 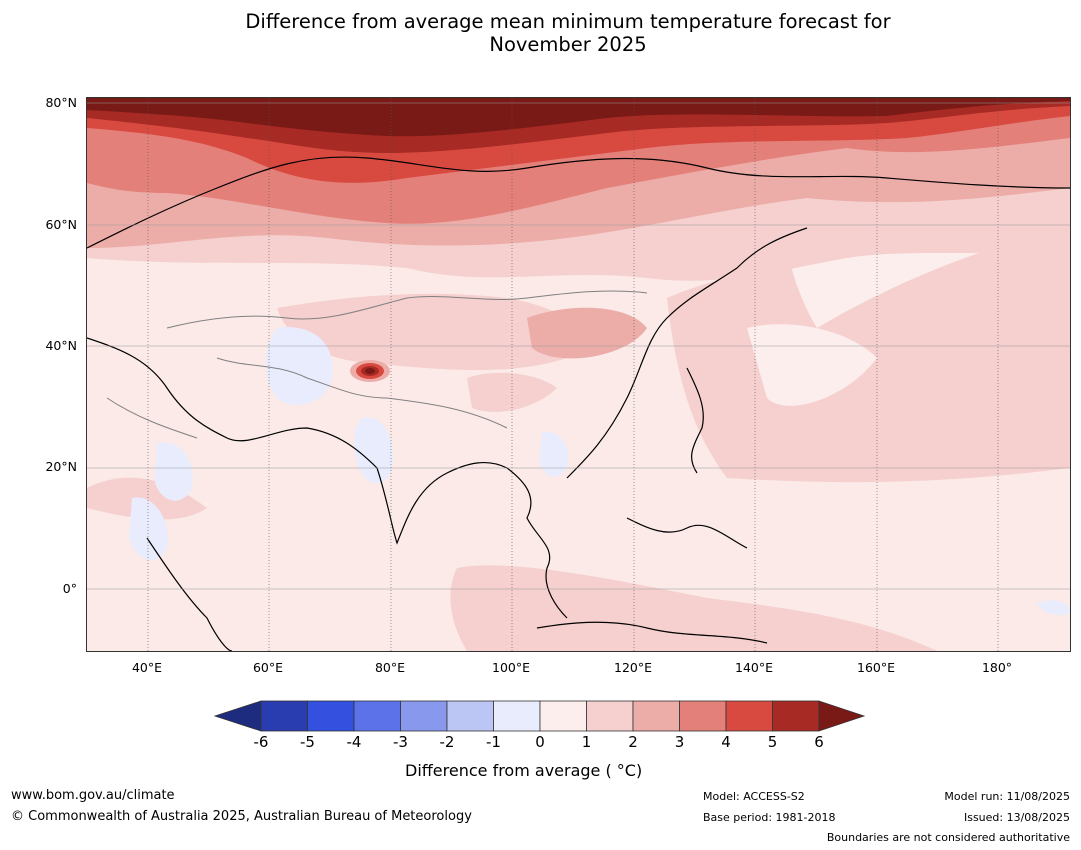 I want to click on cbar-tick-0: 0, so click(x=540, y=742).